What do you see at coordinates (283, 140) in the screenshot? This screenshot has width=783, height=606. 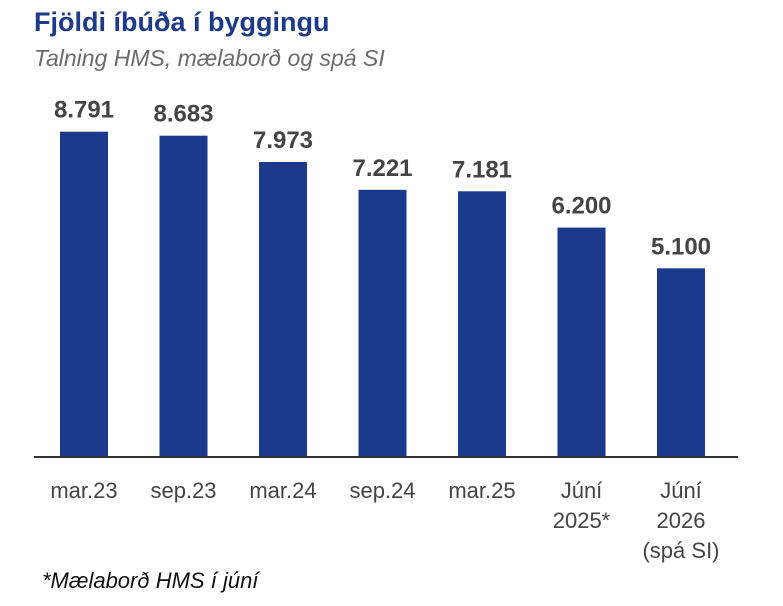 I see `value-label-2: 7.973` at bounding box center [283, 140].